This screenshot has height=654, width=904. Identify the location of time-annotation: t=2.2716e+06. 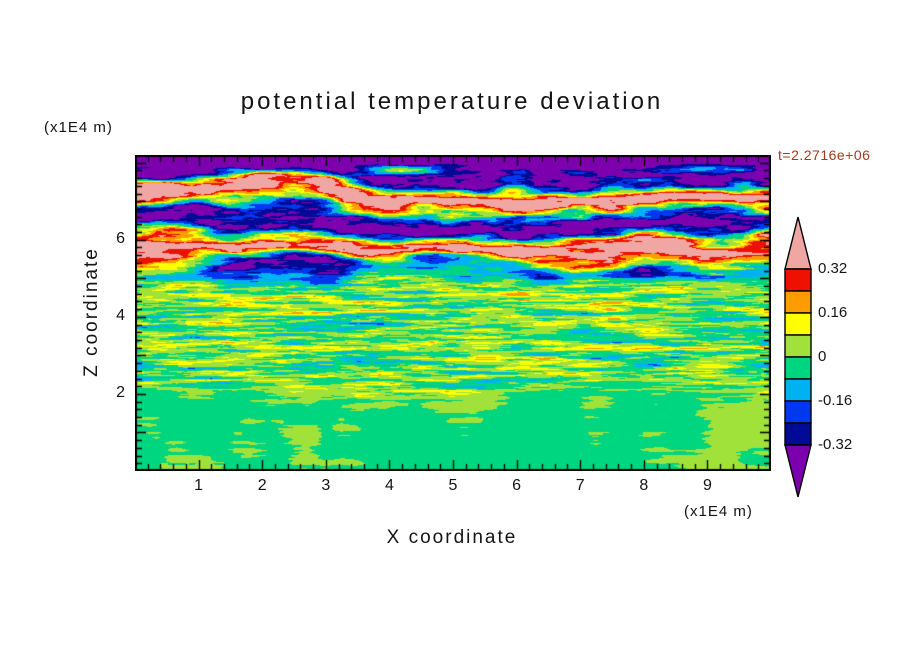
(824, 155).